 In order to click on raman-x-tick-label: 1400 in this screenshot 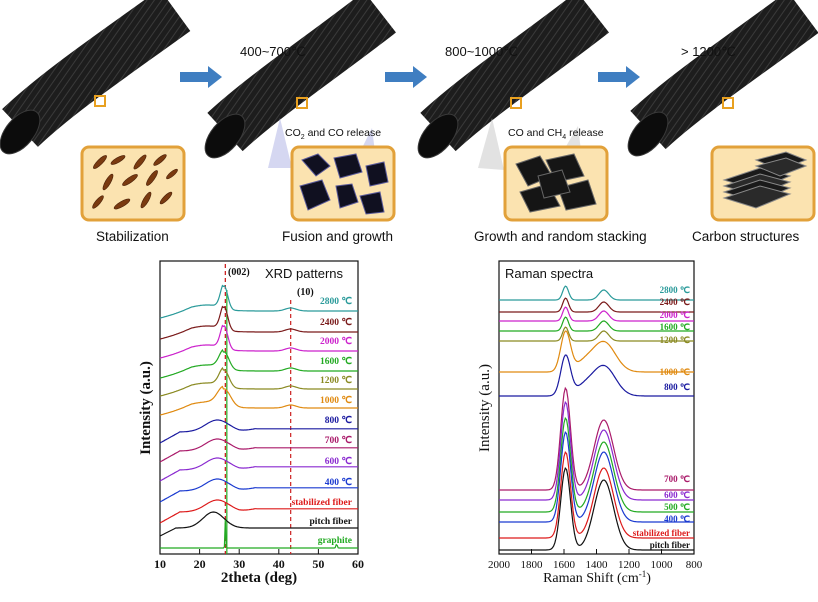, I will do `click(597, 565)`.